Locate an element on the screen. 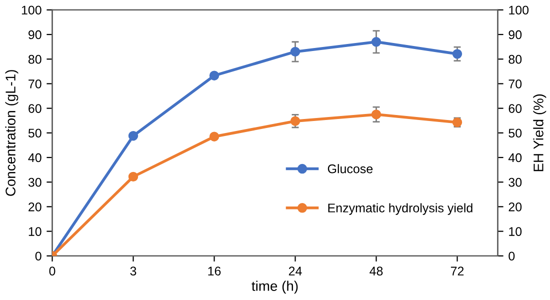 The height and width of the screenshot is (300, 550). y2-axis-title: EH Yield (%) is located at coordinates (539, 133).